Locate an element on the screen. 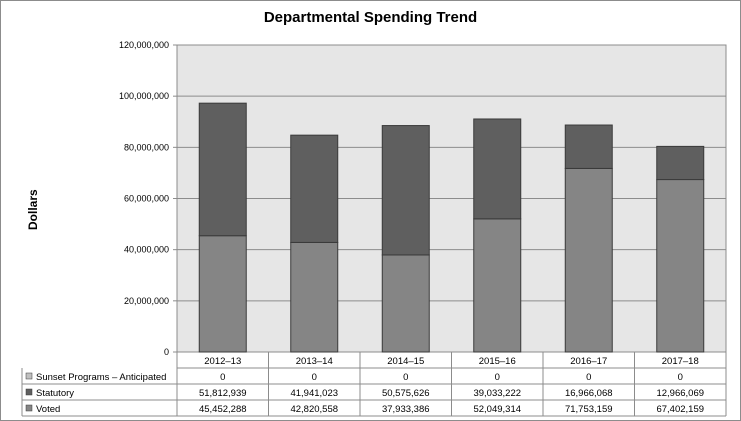  data-label: 71,753,159 is located at coordinates (589, 409).